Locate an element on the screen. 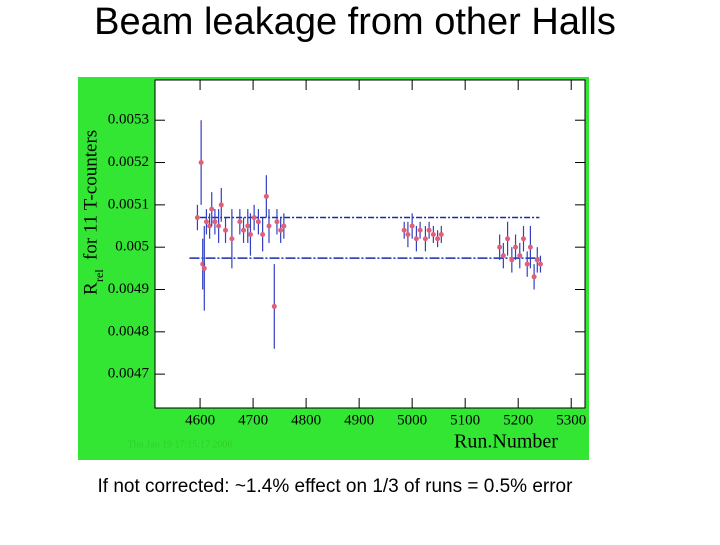 This screenshot has width=720, height=545. x-tick-label: 5300 is located at coordinates (571, 420).